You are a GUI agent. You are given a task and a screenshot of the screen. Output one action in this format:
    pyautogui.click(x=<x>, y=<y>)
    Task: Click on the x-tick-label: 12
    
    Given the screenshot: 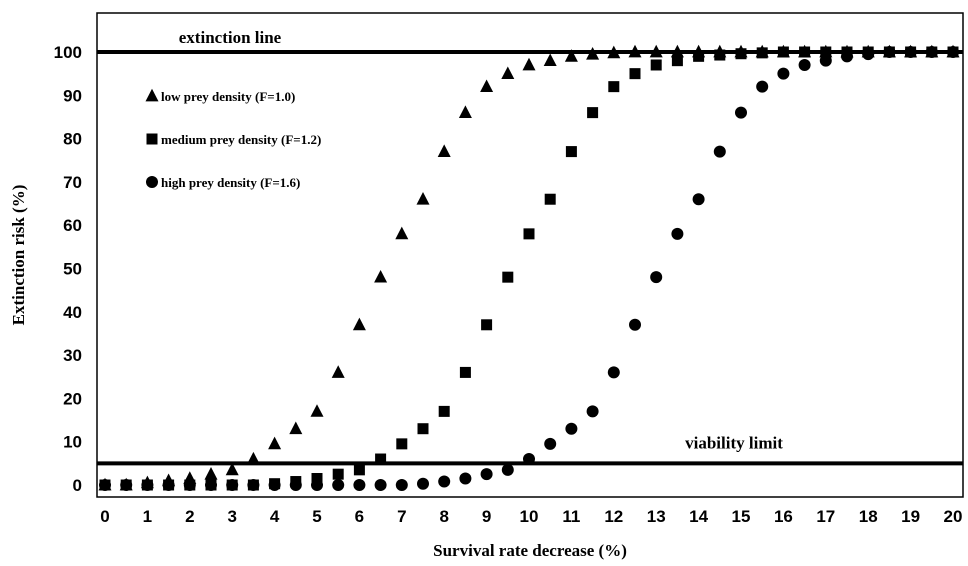 What is the action you would take?
    pyautogui.click(x=613, y=516)
    